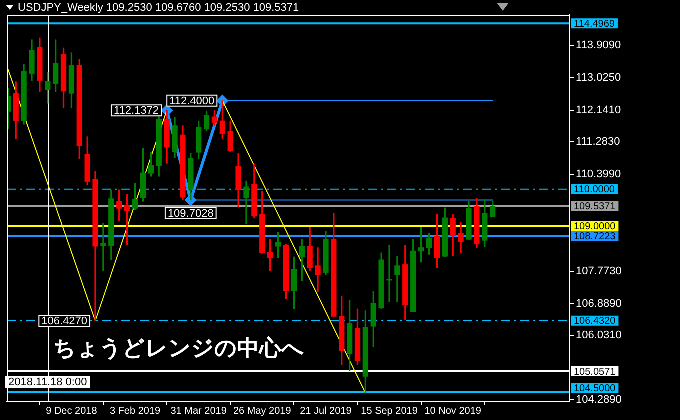 Image resolution: width=680 pixels, height=420 pixels. I want to click on x-tick-label: 3 Feb 2019, so click(135, 411).